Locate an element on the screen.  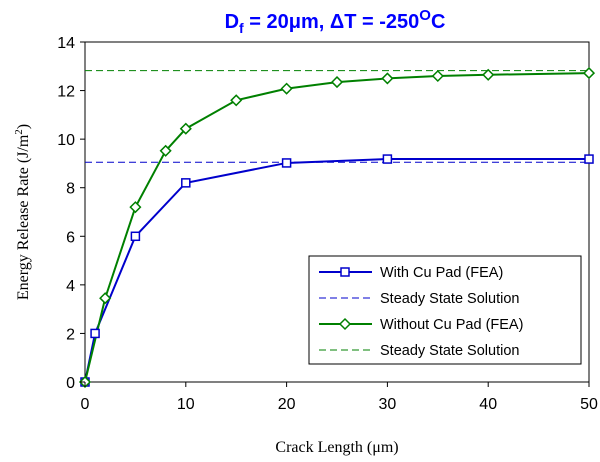
y-tick-label: 6 is located at coordinates (70, 237).